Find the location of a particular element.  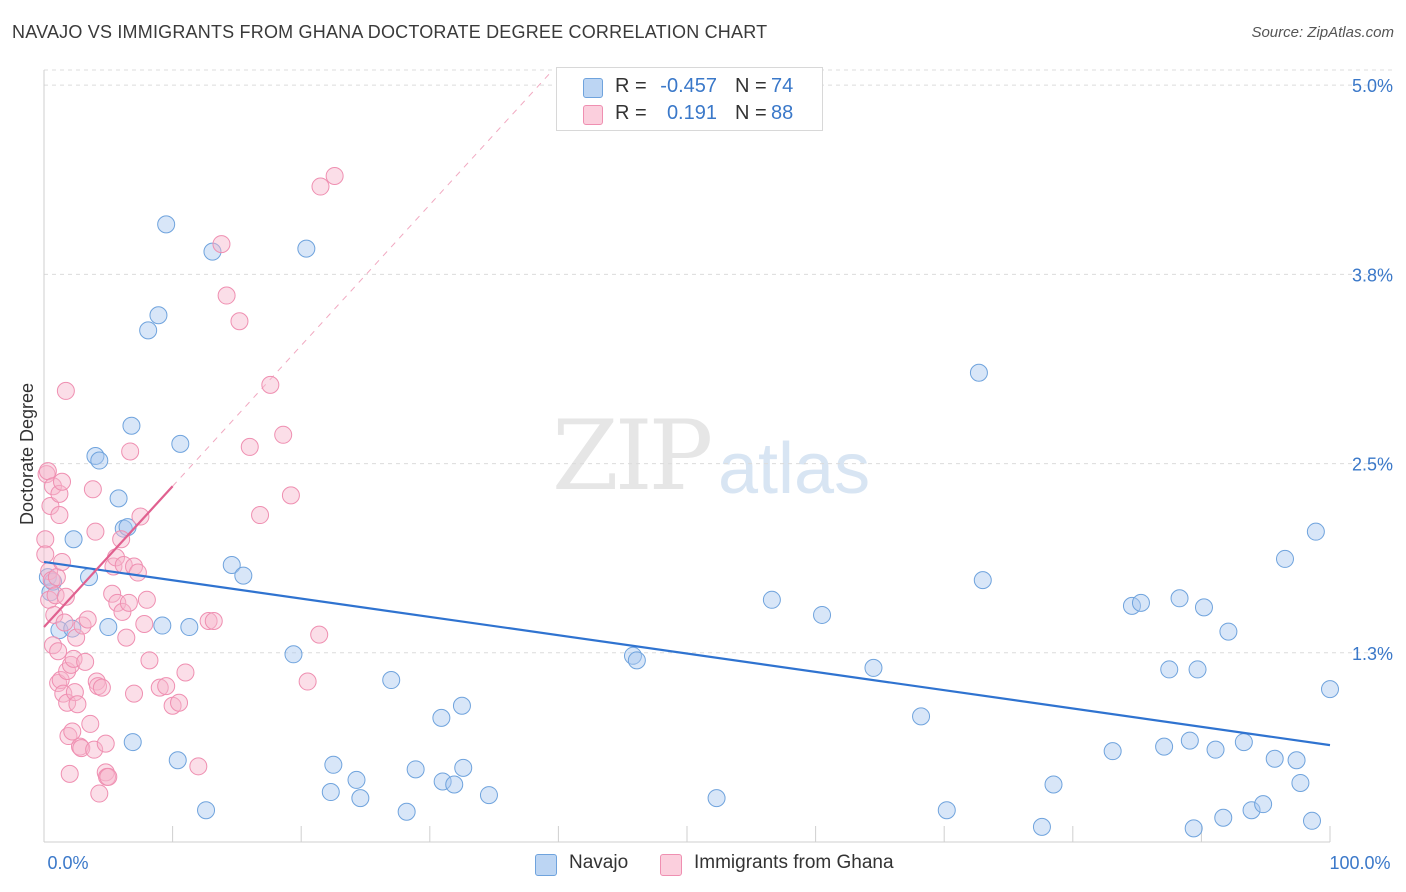

x-tick-label: 100.0% is located at coordinates (1359, 863).